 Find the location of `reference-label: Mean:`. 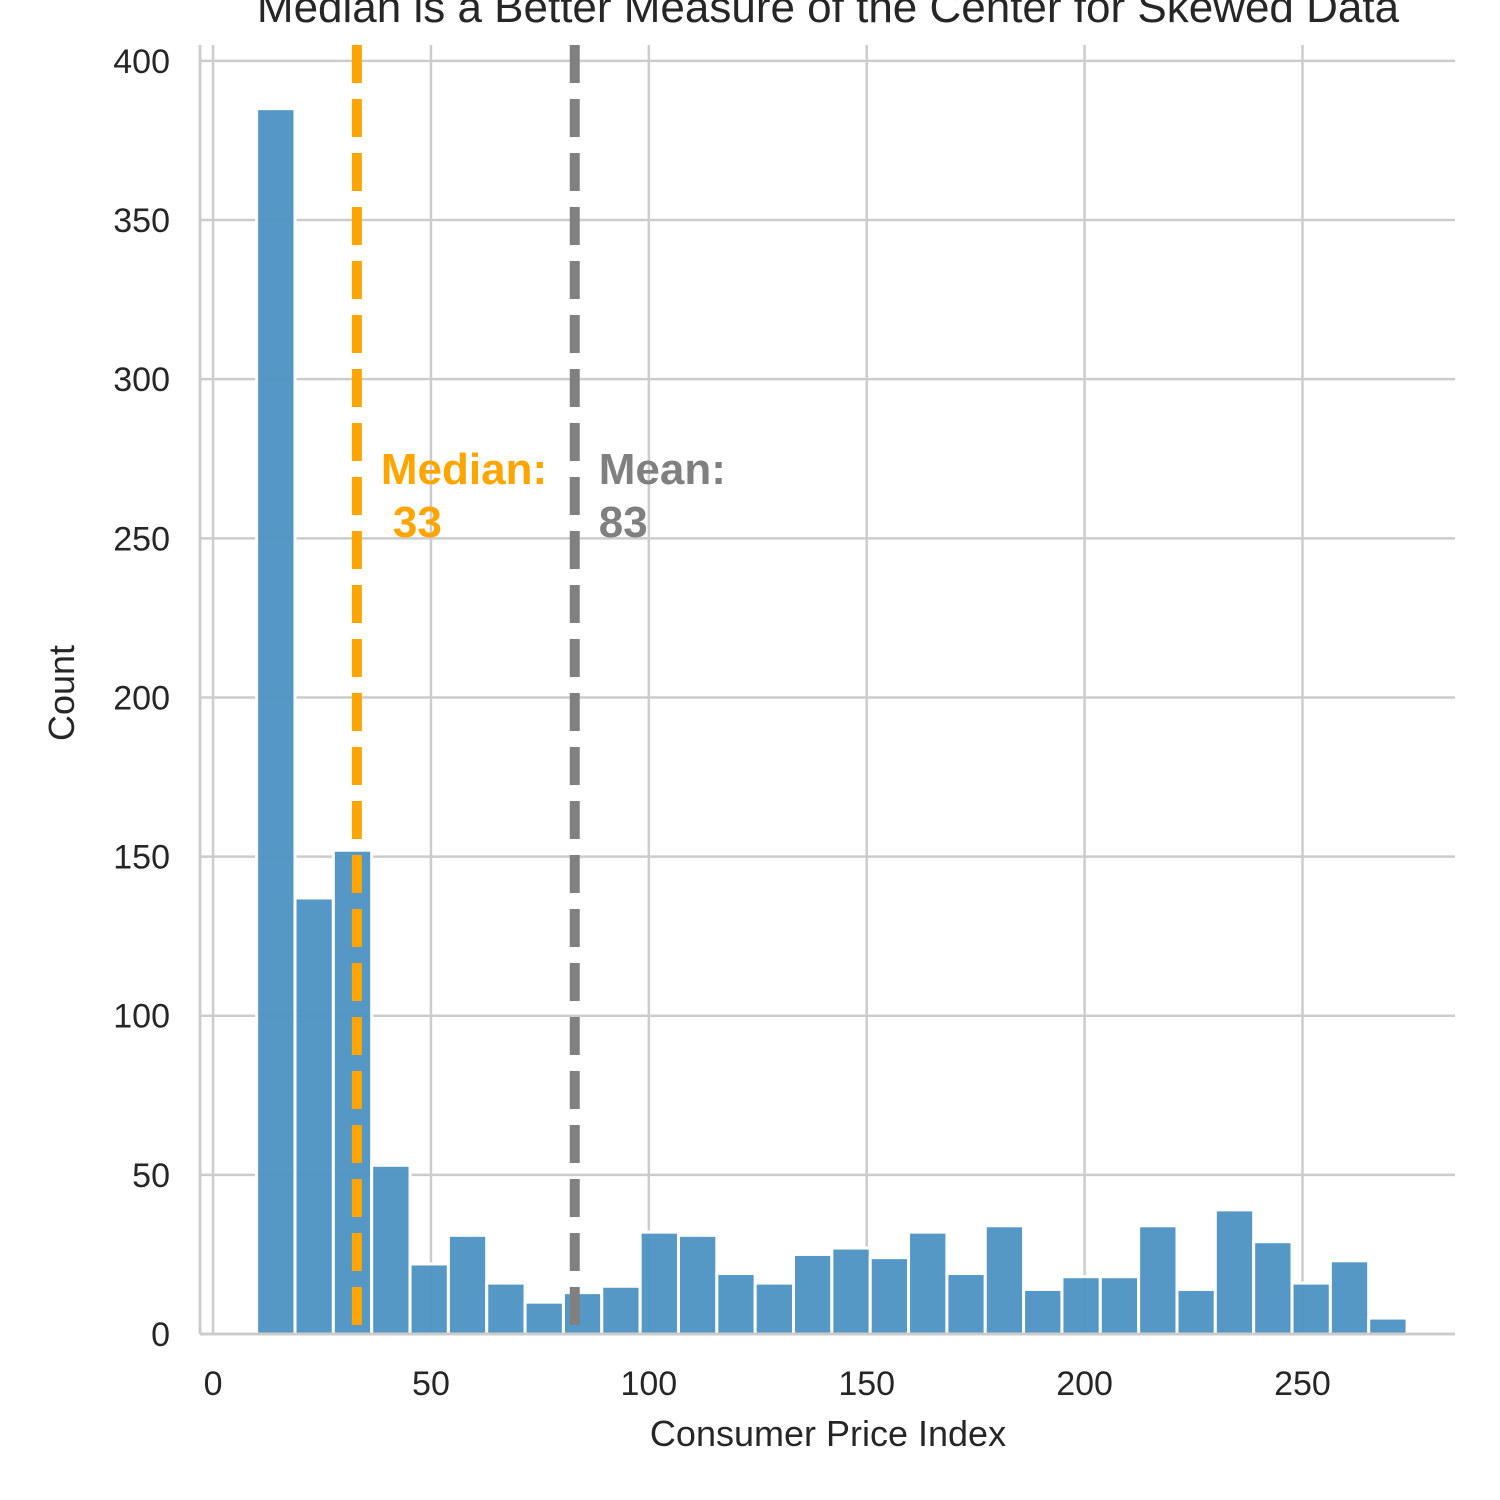

reference-label: Mean: is located at coordinates (662, 469).